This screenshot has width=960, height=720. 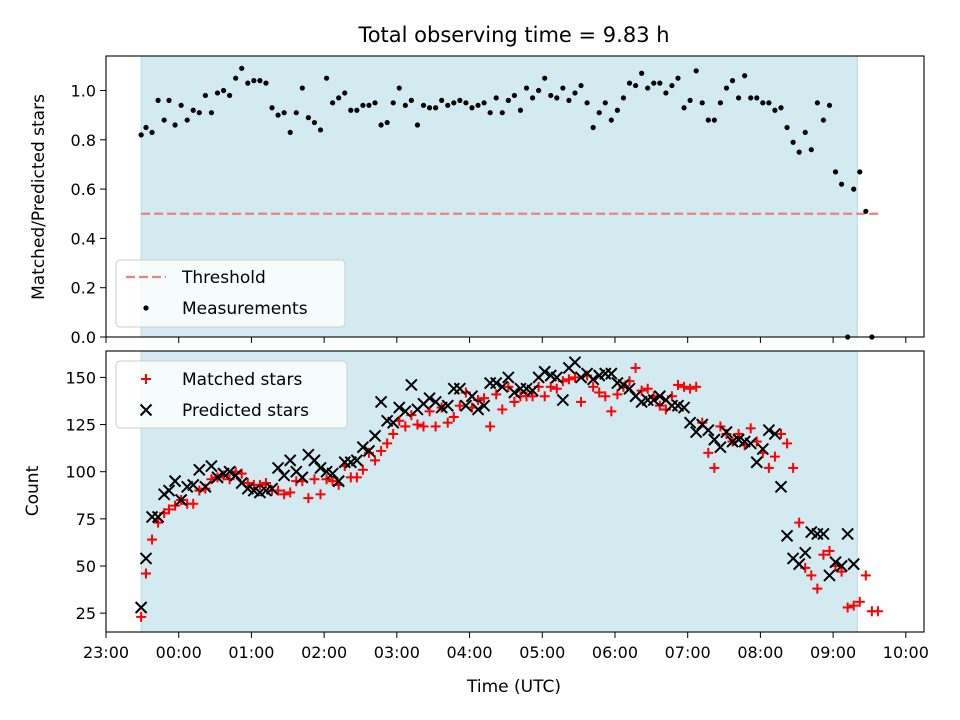 I want to click on legend-measurement-swatch, so click(x=146, y=308).